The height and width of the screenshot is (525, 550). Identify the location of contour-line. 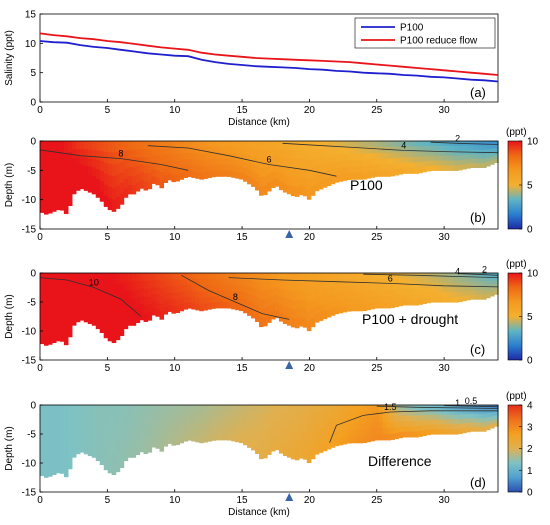
(431, 275).